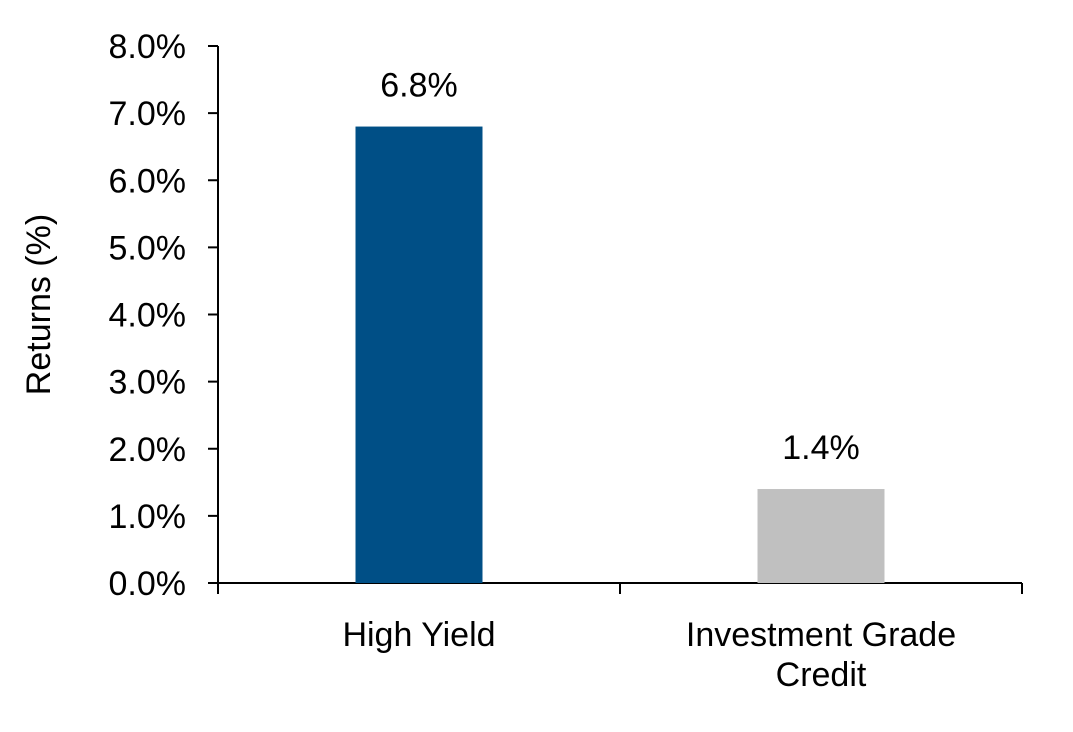 The image size is (1073, 732). Describe the element at coordinates (148, 181) in the screenshot. I see `y-tick-label: 6.0%` at that location.